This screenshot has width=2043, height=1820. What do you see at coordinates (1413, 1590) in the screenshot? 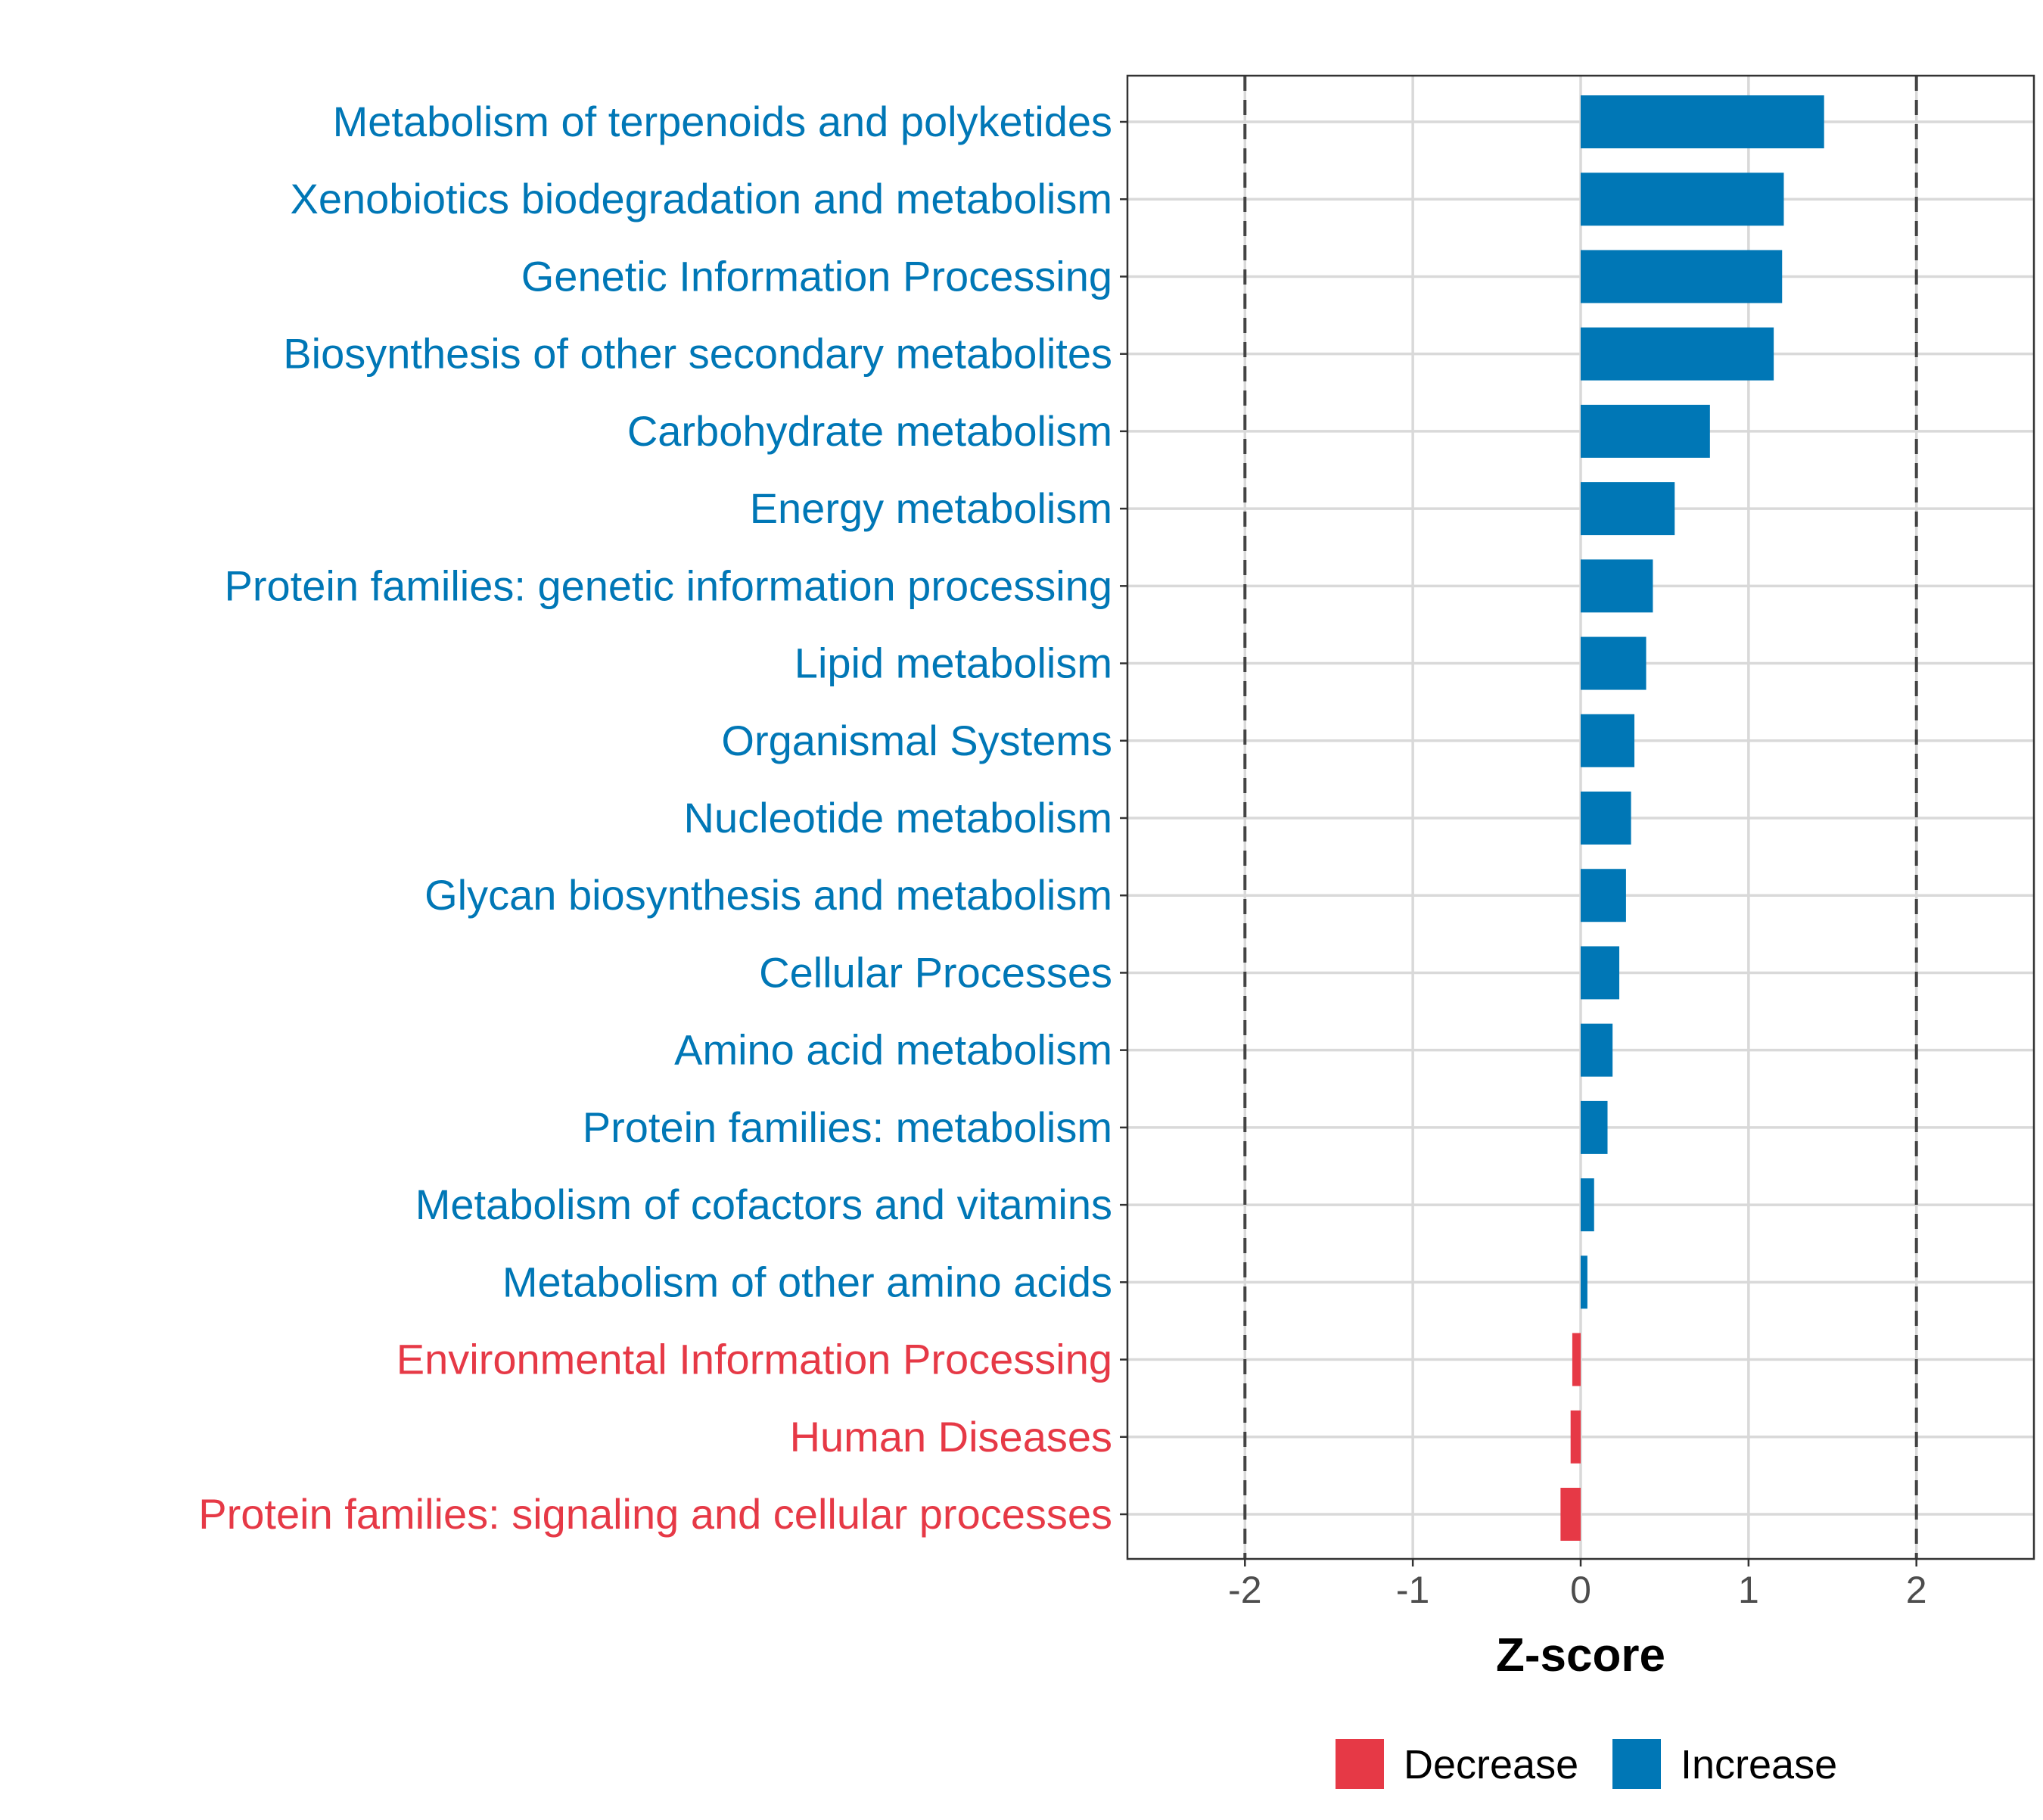
I see `x-tick-label: -1` at bounding box center [1413, 1590].